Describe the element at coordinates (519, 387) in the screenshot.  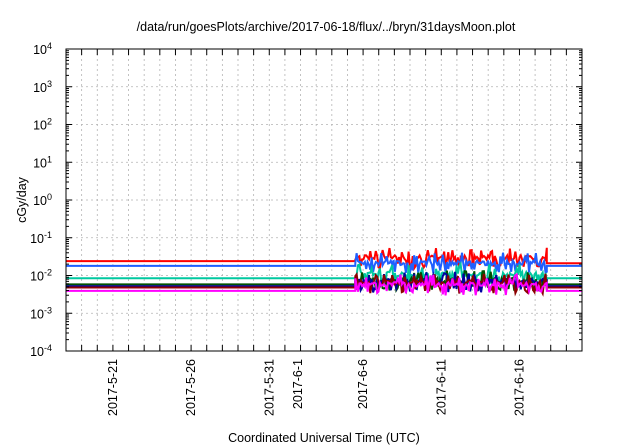
I see `x-tick-label: 2017-6-16` at that location.